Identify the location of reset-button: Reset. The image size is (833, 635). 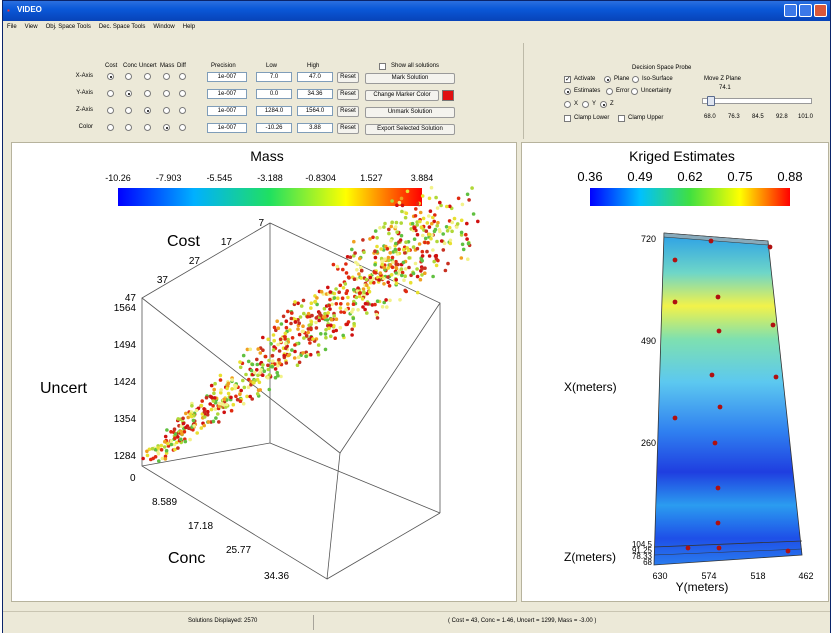
(348, 128).